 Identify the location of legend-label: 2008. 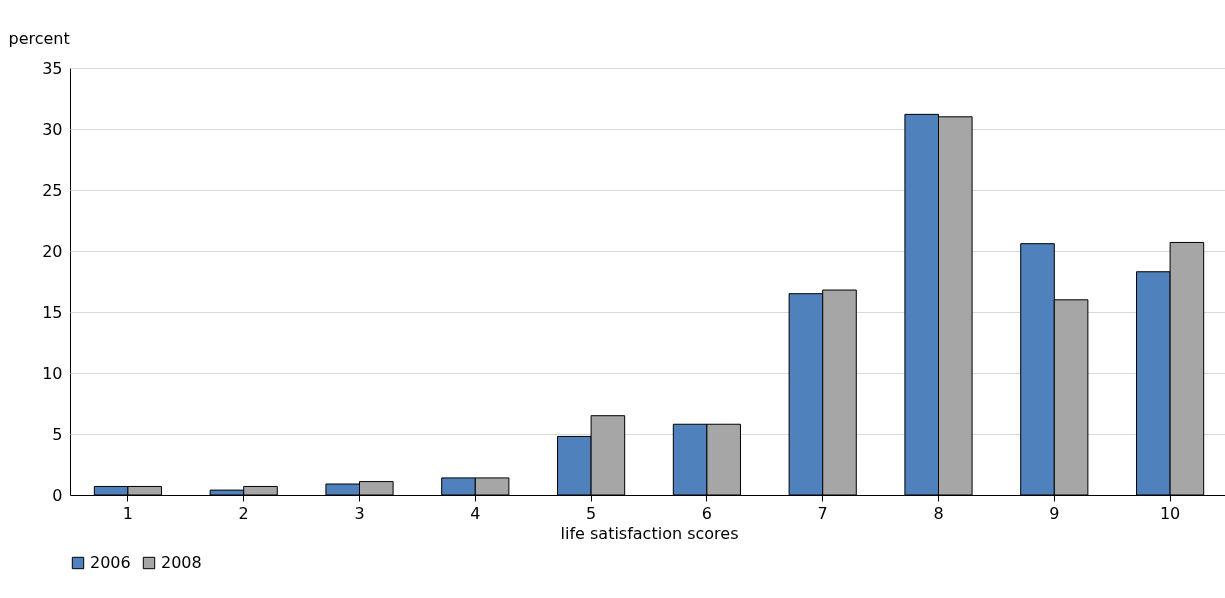
(181, 562).